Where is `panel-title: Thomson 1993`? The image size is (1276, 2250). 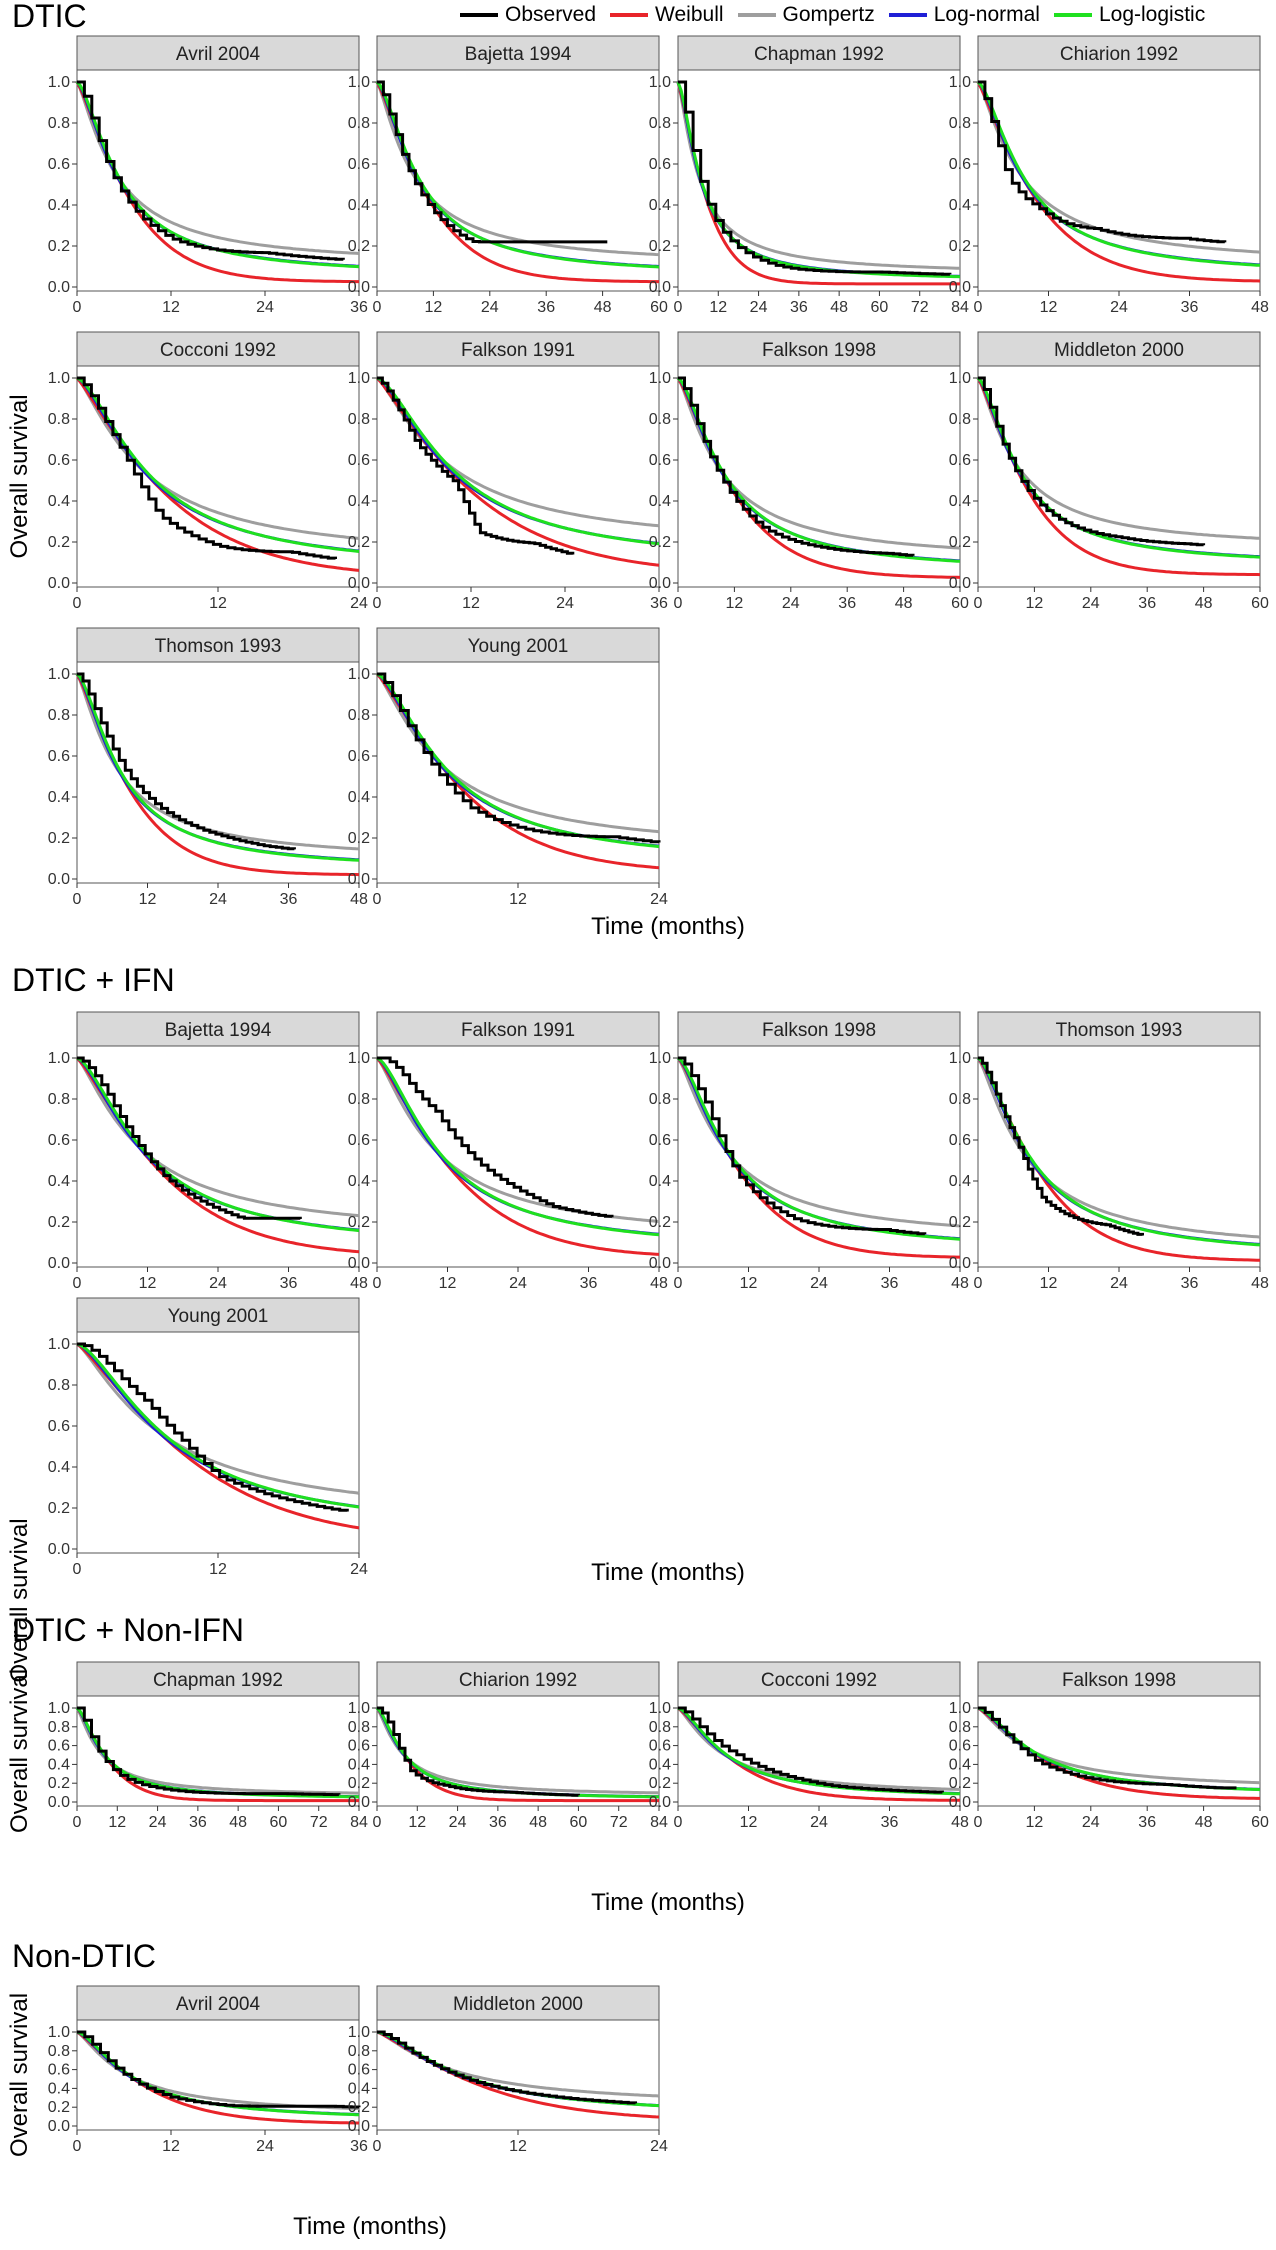
panel-title: Thomson 1993 is located at coordinates (1119, 1030).